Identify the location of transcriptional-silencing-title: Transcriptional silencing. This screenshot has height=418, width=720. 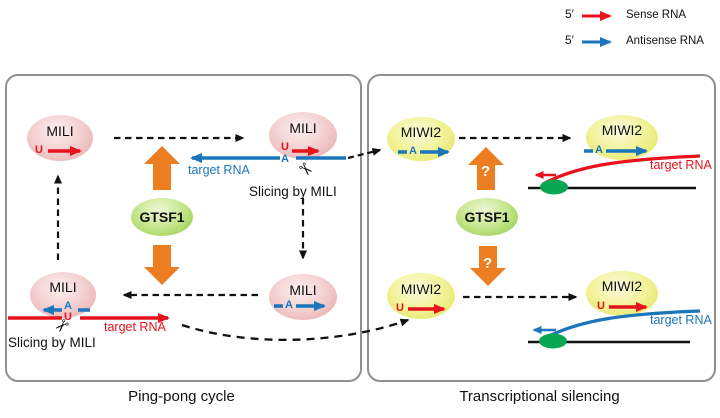
(539, 396).